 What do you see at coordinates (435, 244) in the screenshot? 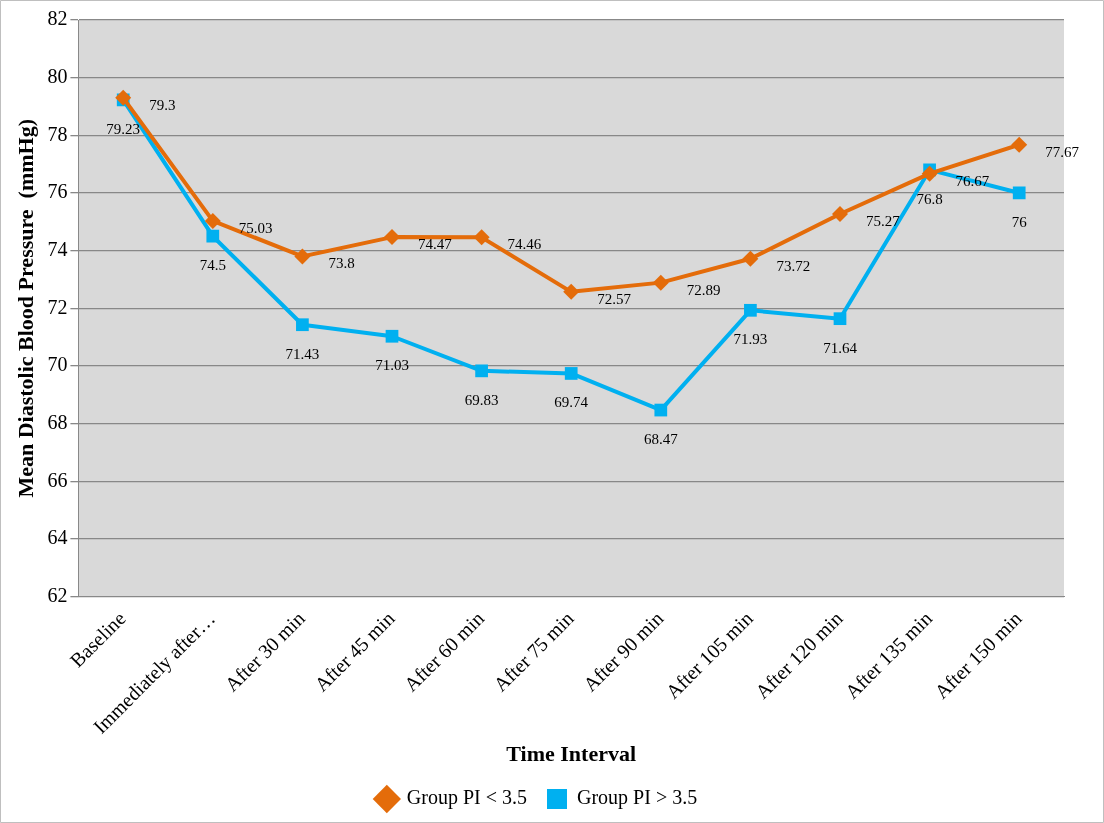
I see `data-label: 74.47` at bounding box center [435, 244].